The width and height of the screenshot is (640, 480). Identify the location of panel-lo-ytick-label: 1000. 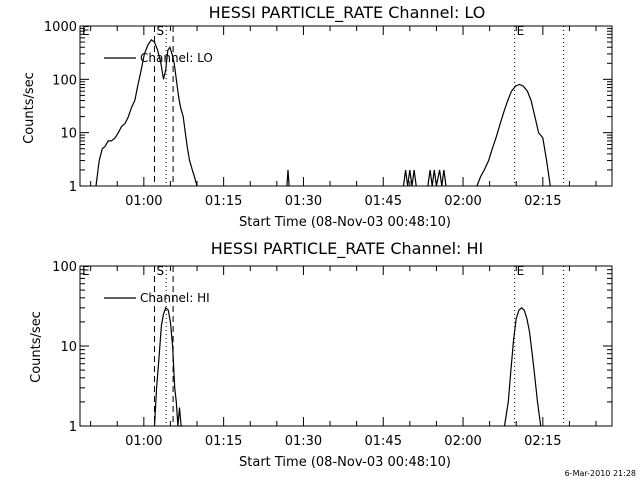
(60, 27).